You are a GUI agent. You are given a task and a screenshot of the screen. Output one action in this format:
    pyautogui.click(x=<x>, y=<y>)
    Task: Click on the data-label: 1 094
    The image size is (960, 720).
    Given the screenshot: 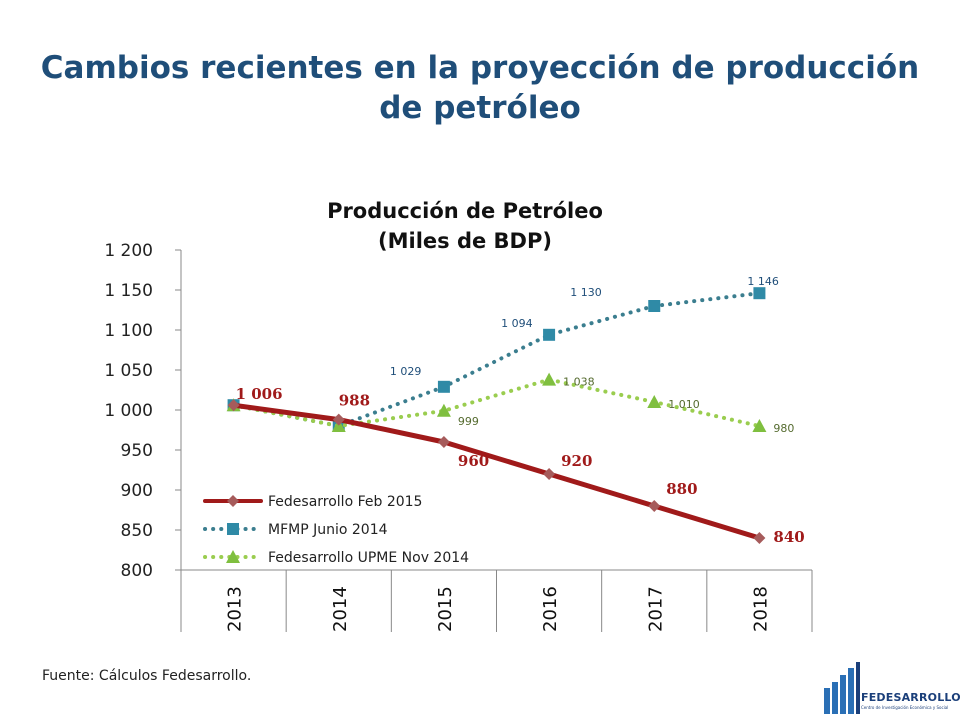 What is the action you would take?
    pyautogui.click(x=517, y=323)
    